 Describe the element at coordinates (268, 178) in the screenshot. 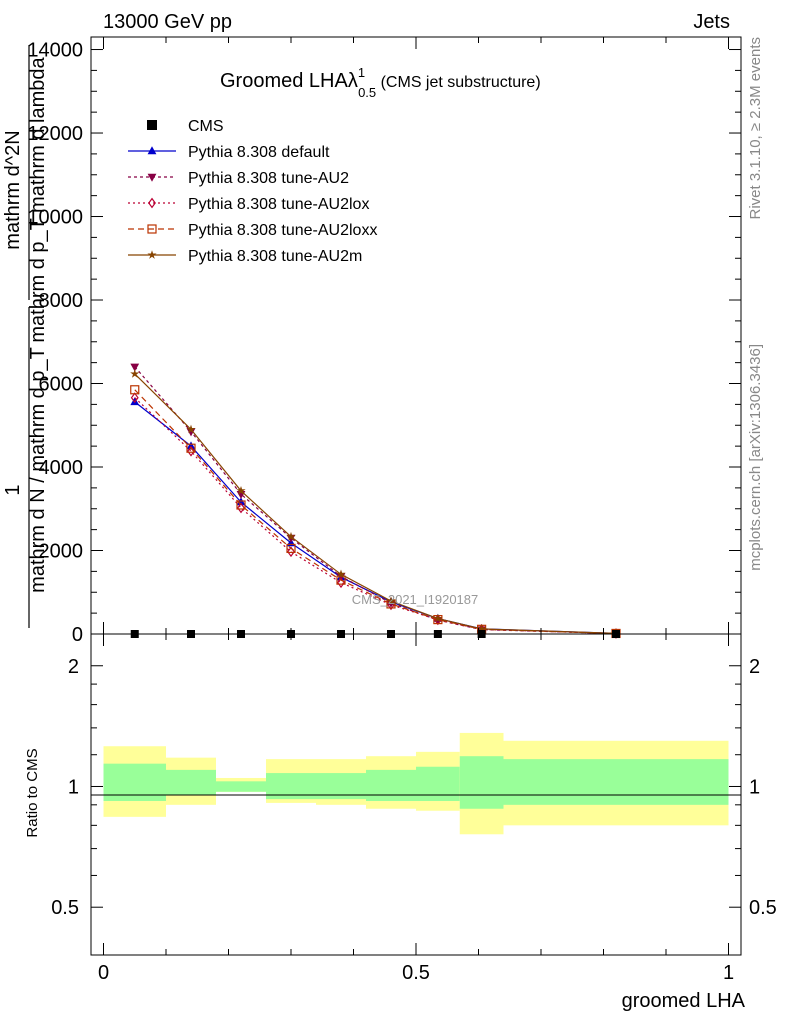

I see `legend-label-2: Pythia 8.308 tune-AU2` at that location.